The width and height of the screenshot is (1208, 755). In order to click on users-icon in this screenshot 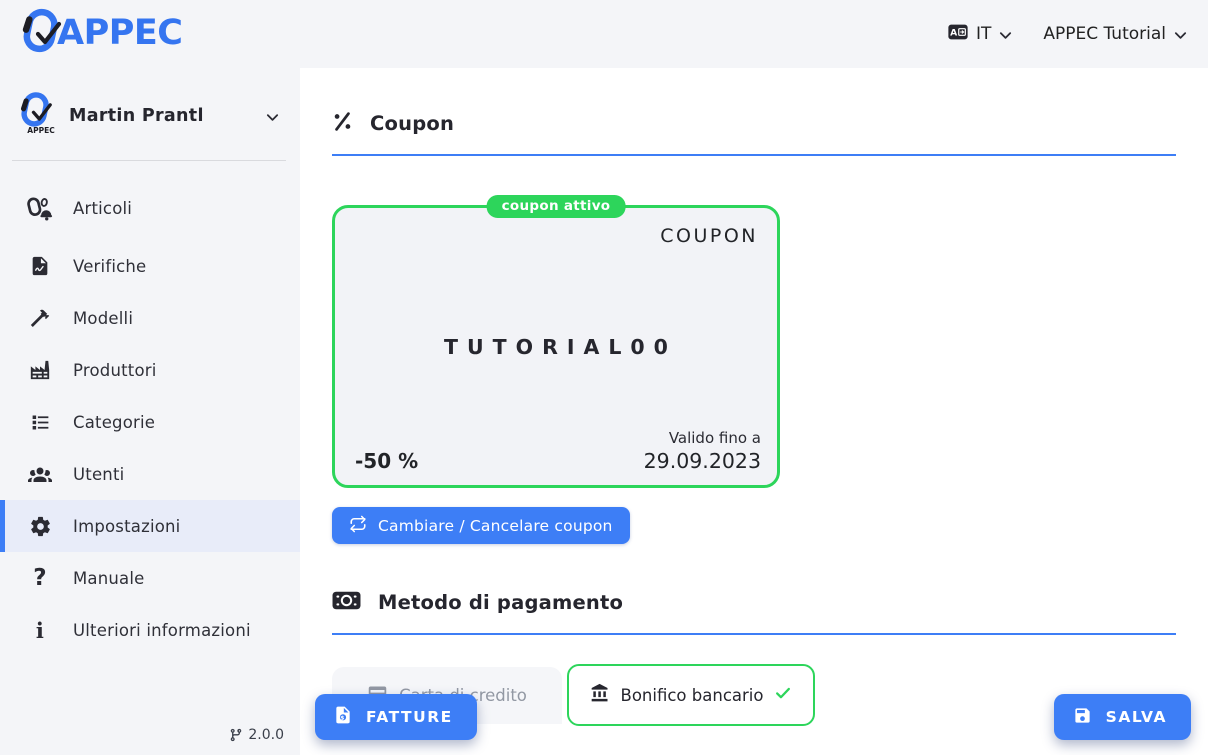, I will do `click(40, 474)`.